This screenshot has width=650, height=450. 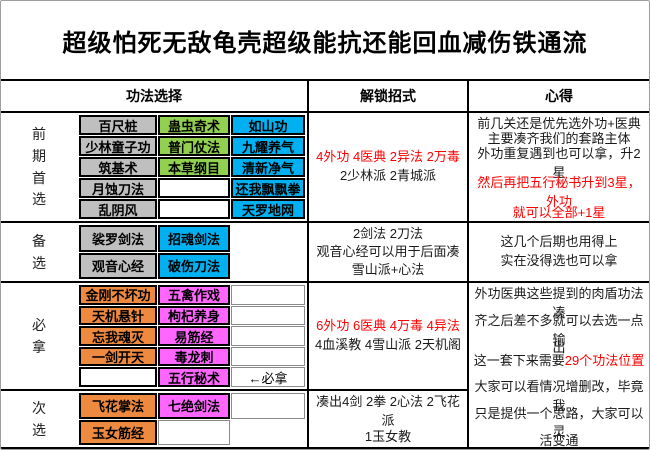 I want to click on skill-cell: 金刚不坏功, so click(x=118, y=295).